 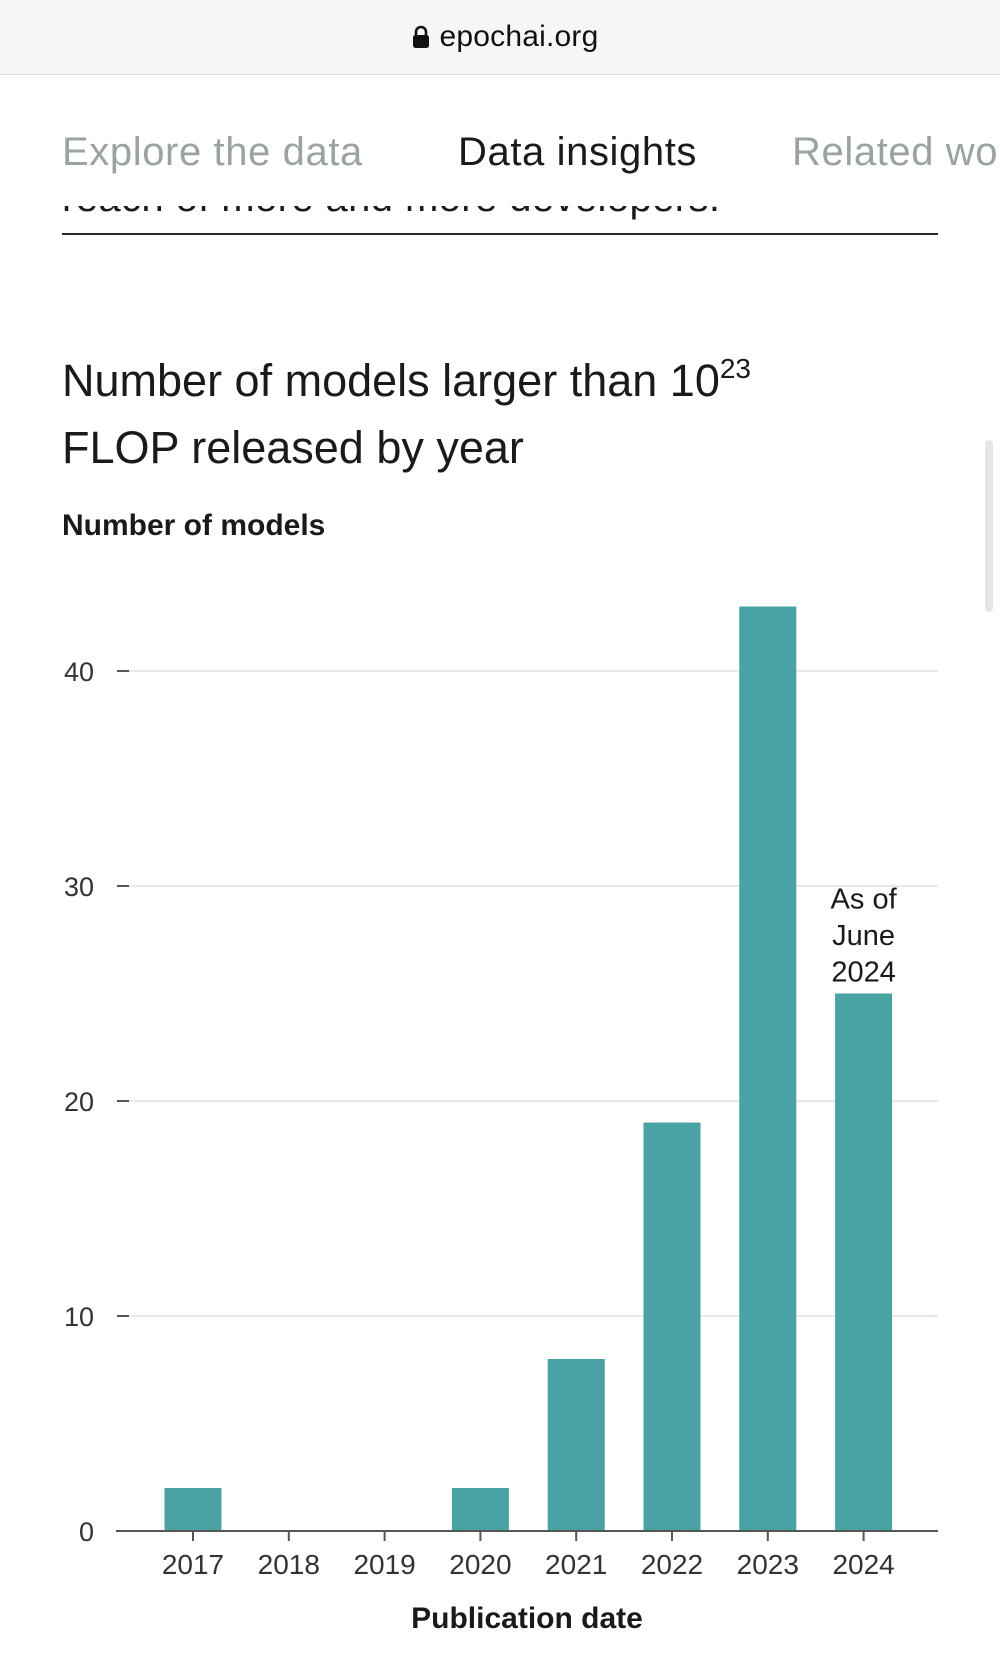 I want to click on section-divider, so click(x=500, y=234).